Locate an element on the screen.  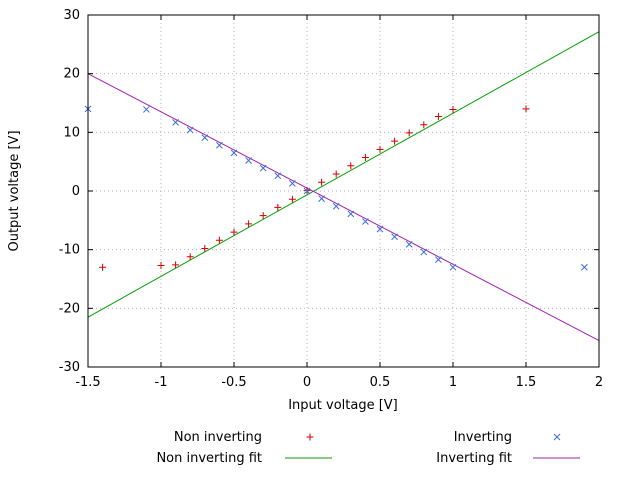
x-tick-label: -0.5 is located at coordinates (233, 382).